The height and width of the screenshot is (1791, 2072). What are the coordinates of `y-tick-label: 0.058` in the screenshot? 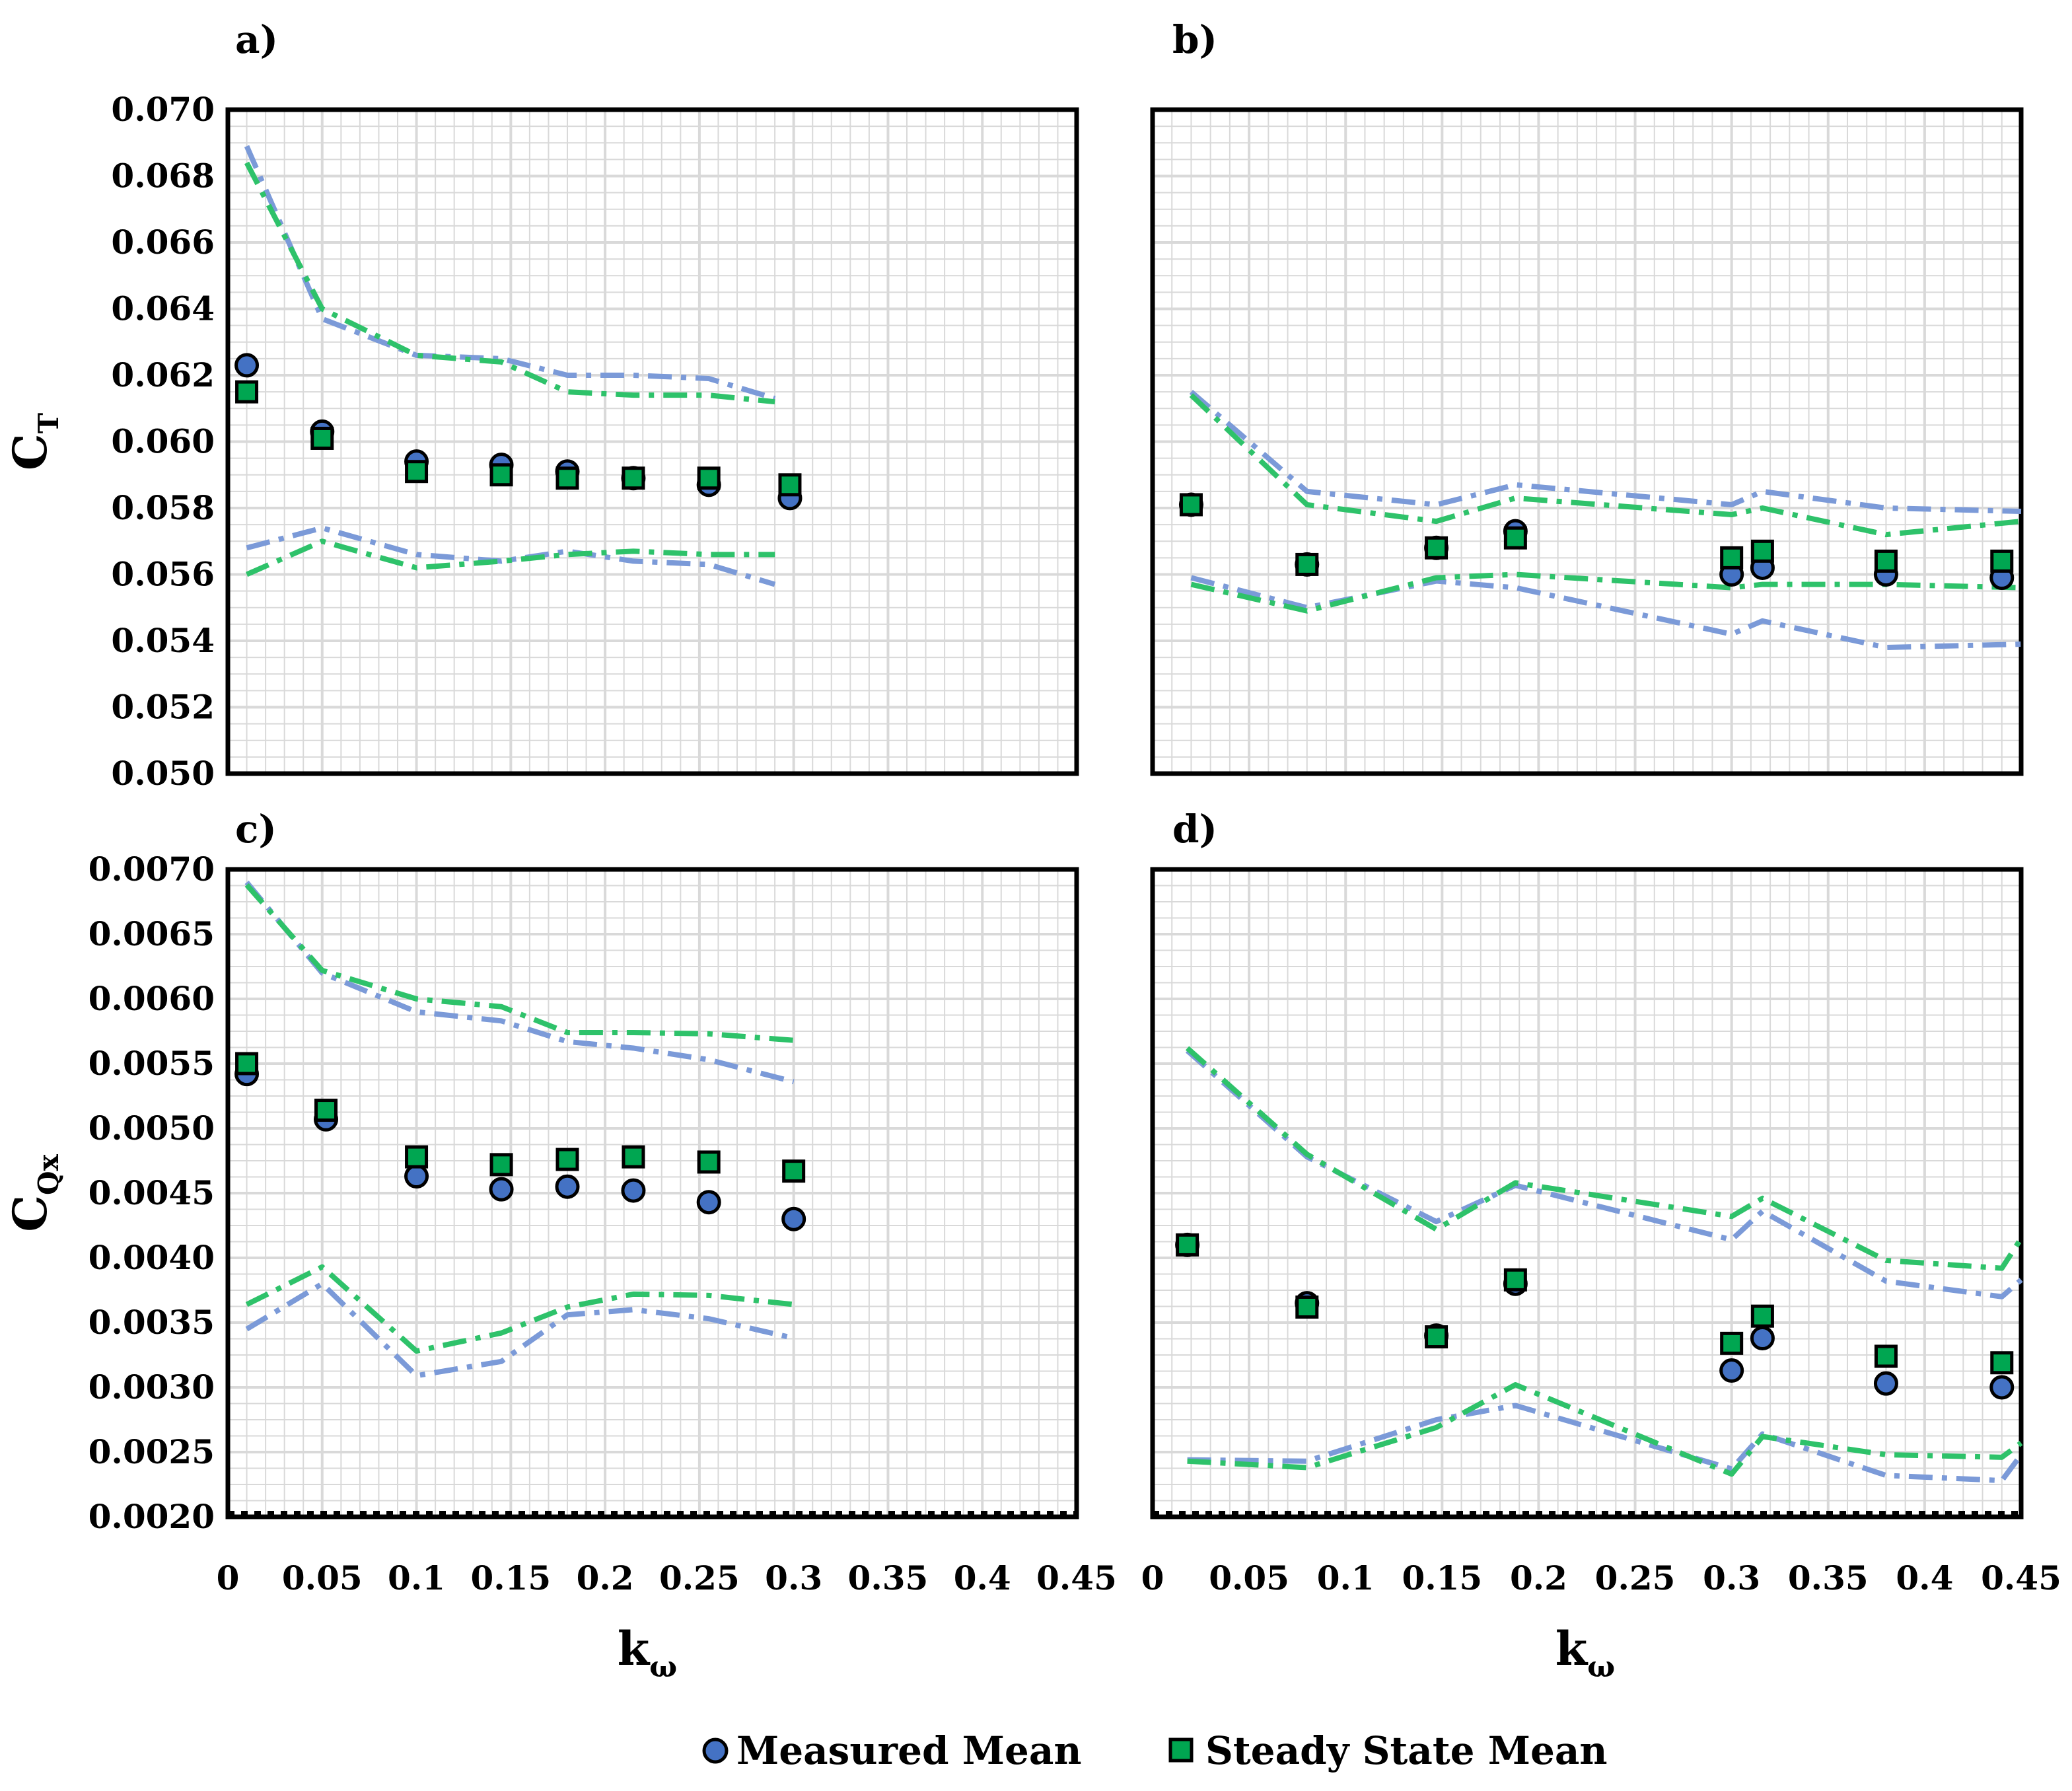 It's located at (163, 507).